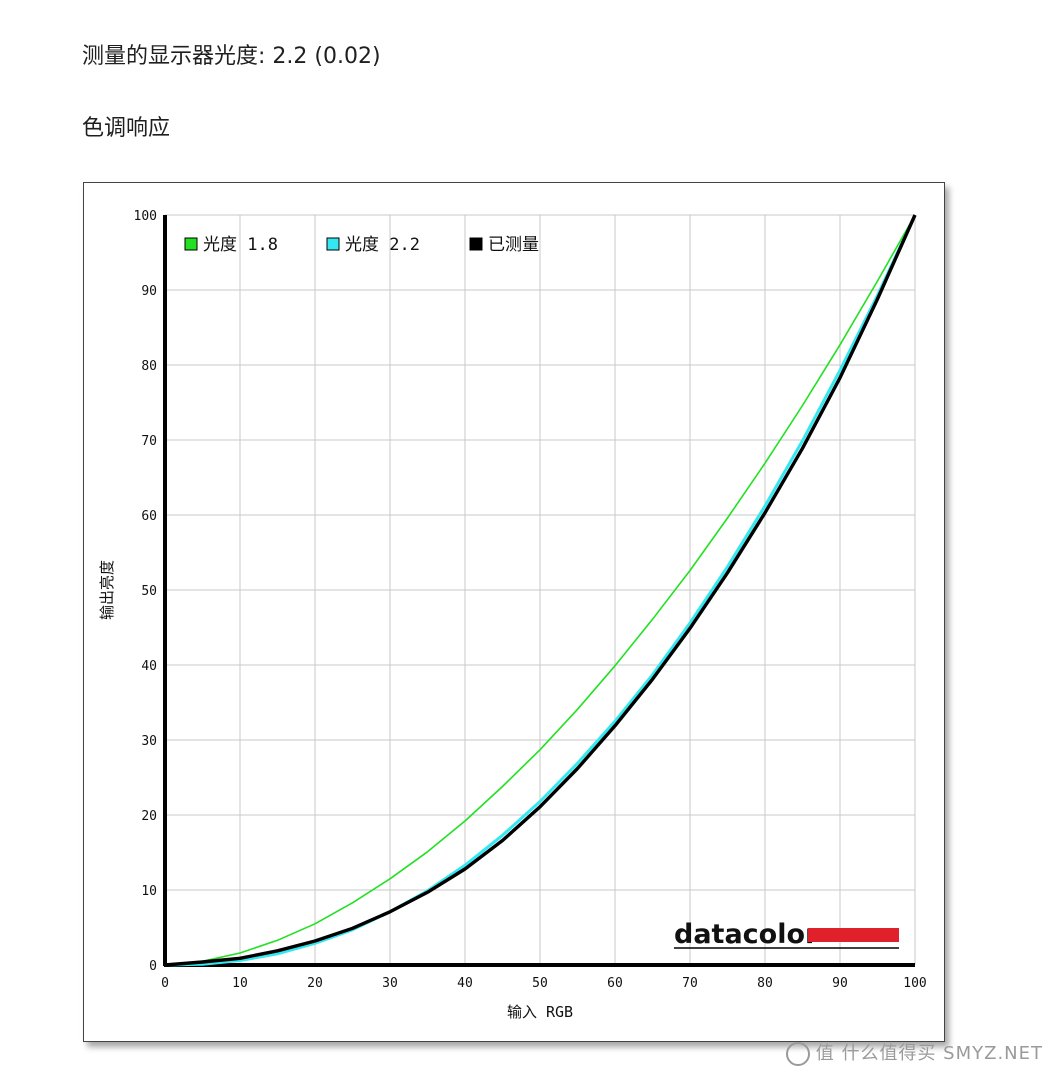  Describe the element at coordinates (149, 291) in the screenshot. I see `y-tick-label: 90` at that location.